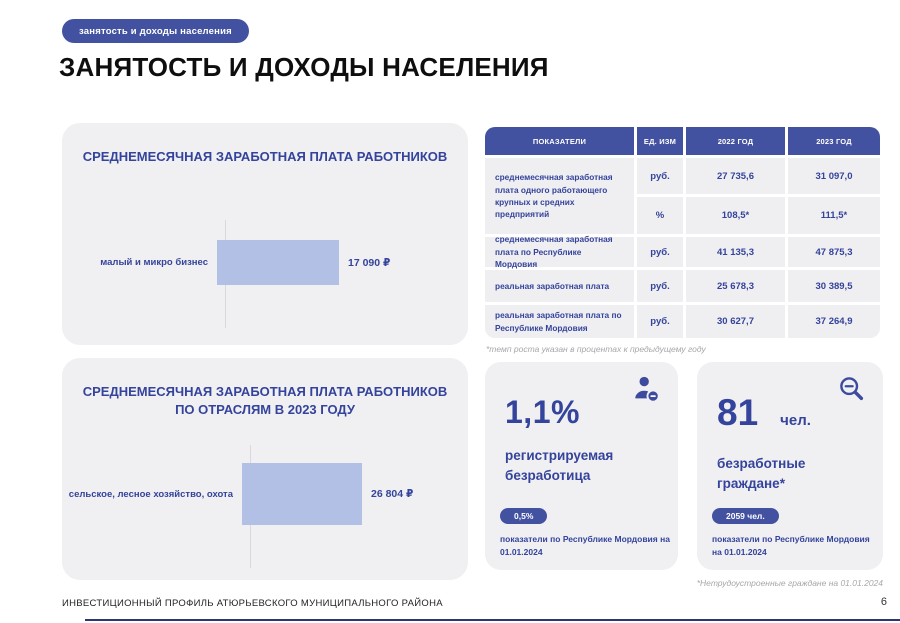 This screenshot has height=623, width=900. Describe the element at coordinates (660, 141) in the screenshot. I see `table-header-unit: ЕД. ИЗМ` at that location.